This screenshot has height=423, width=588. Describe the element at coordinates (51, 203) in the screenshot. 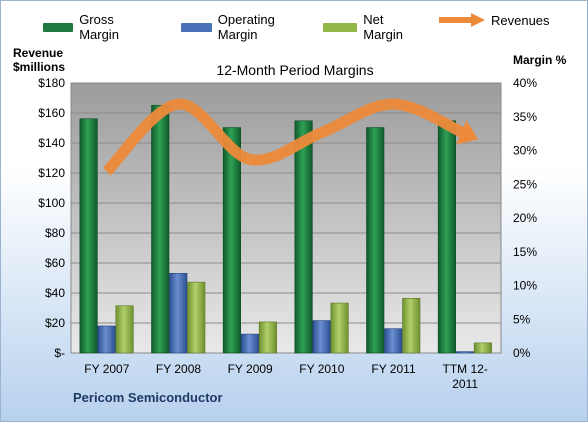

I see `left-tick-label: $100` at that location.